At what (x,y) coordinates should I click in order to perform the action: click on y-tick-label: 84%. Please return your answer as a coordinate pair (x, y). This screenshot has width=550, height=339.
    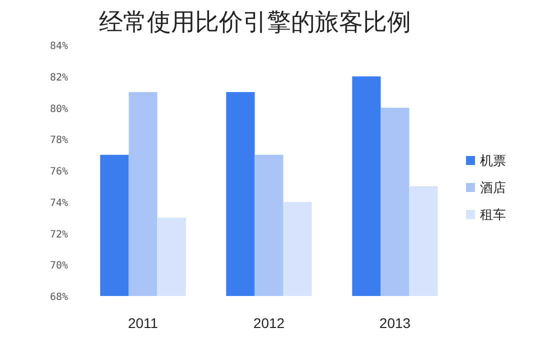
    Looking at the image, I should click on (59, 46).